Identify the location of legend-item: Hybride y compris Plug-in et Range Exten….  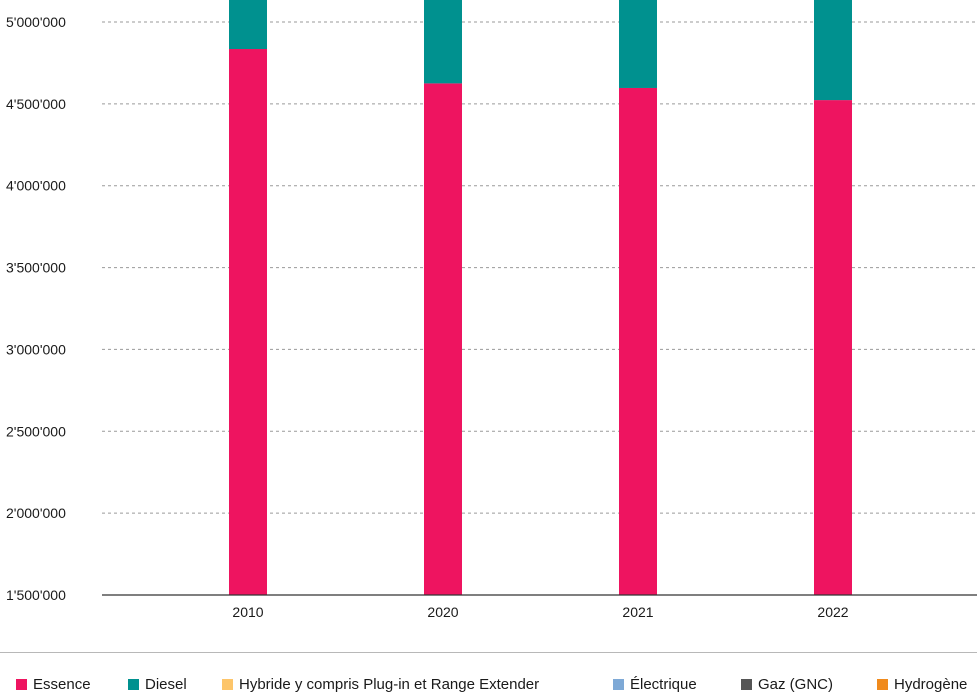
(380, 684).